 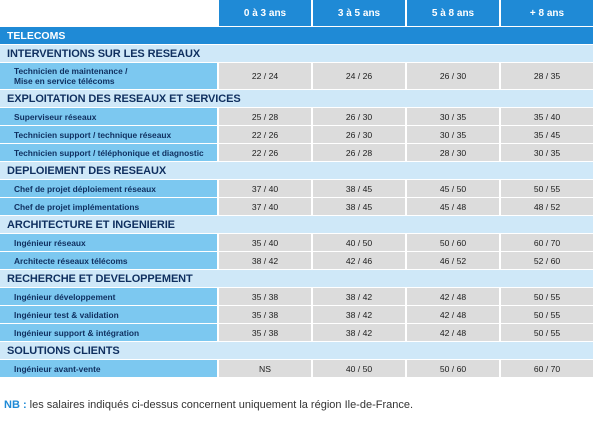 I want to click on job-title: Ingénieur avant-vente, so click(x=108, y=368).